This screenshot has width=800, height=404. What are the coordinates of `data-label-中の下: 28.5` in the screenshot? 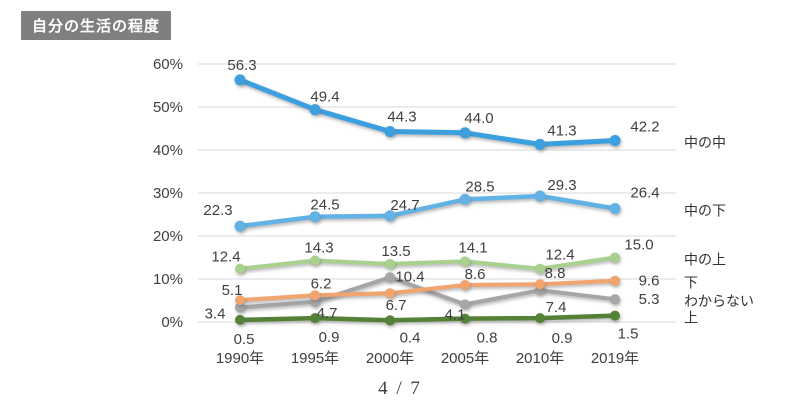 It's located at (479, 186).